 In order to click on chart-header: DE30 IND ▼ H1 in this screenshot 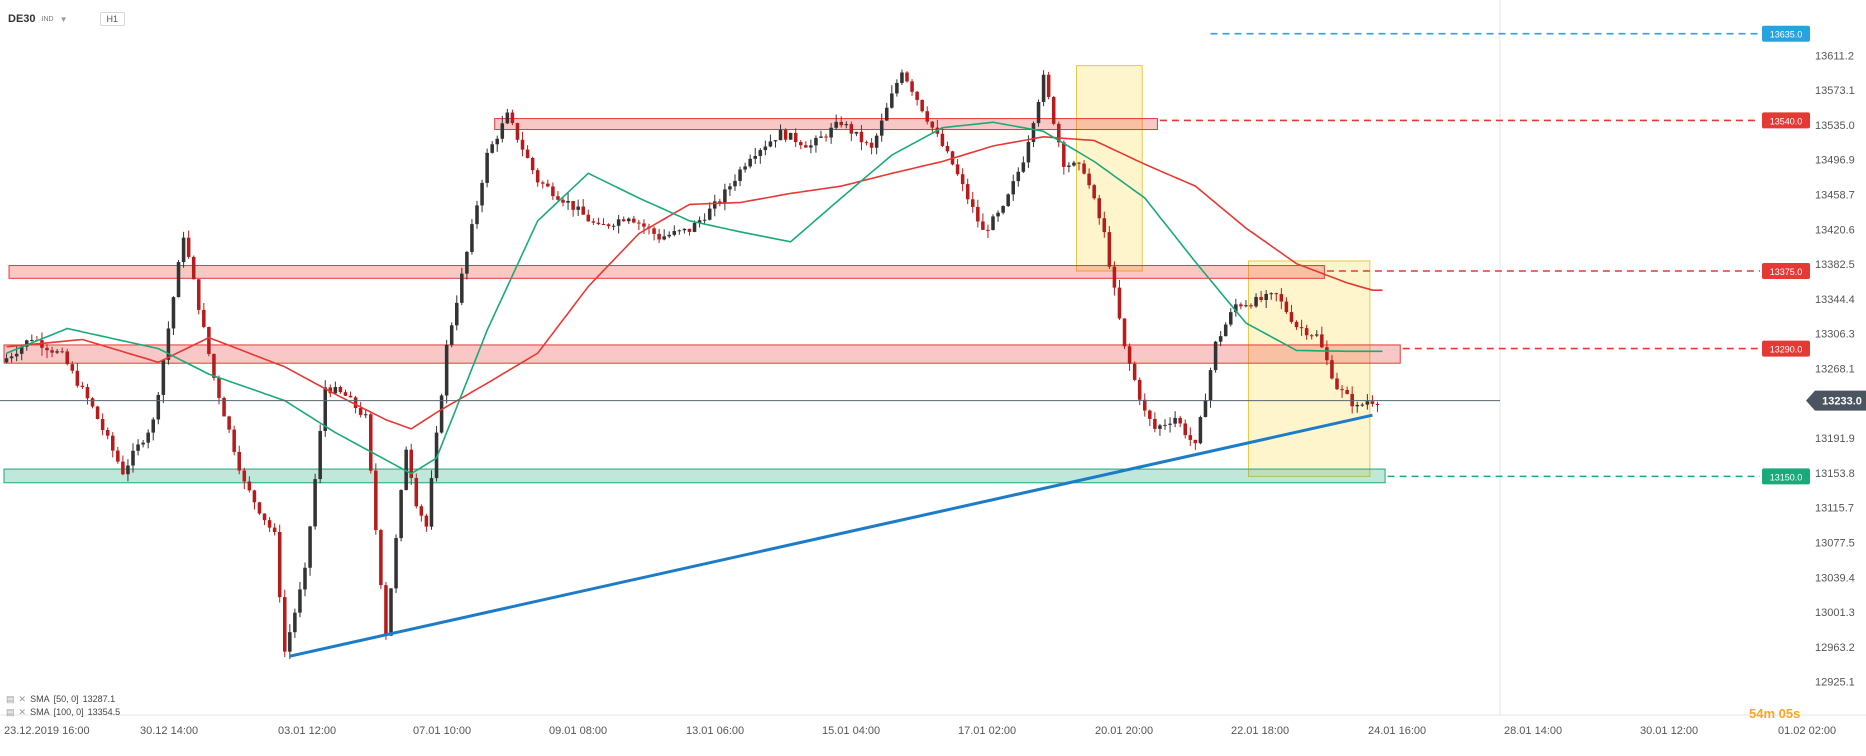, I will do `click(67, 19)`.